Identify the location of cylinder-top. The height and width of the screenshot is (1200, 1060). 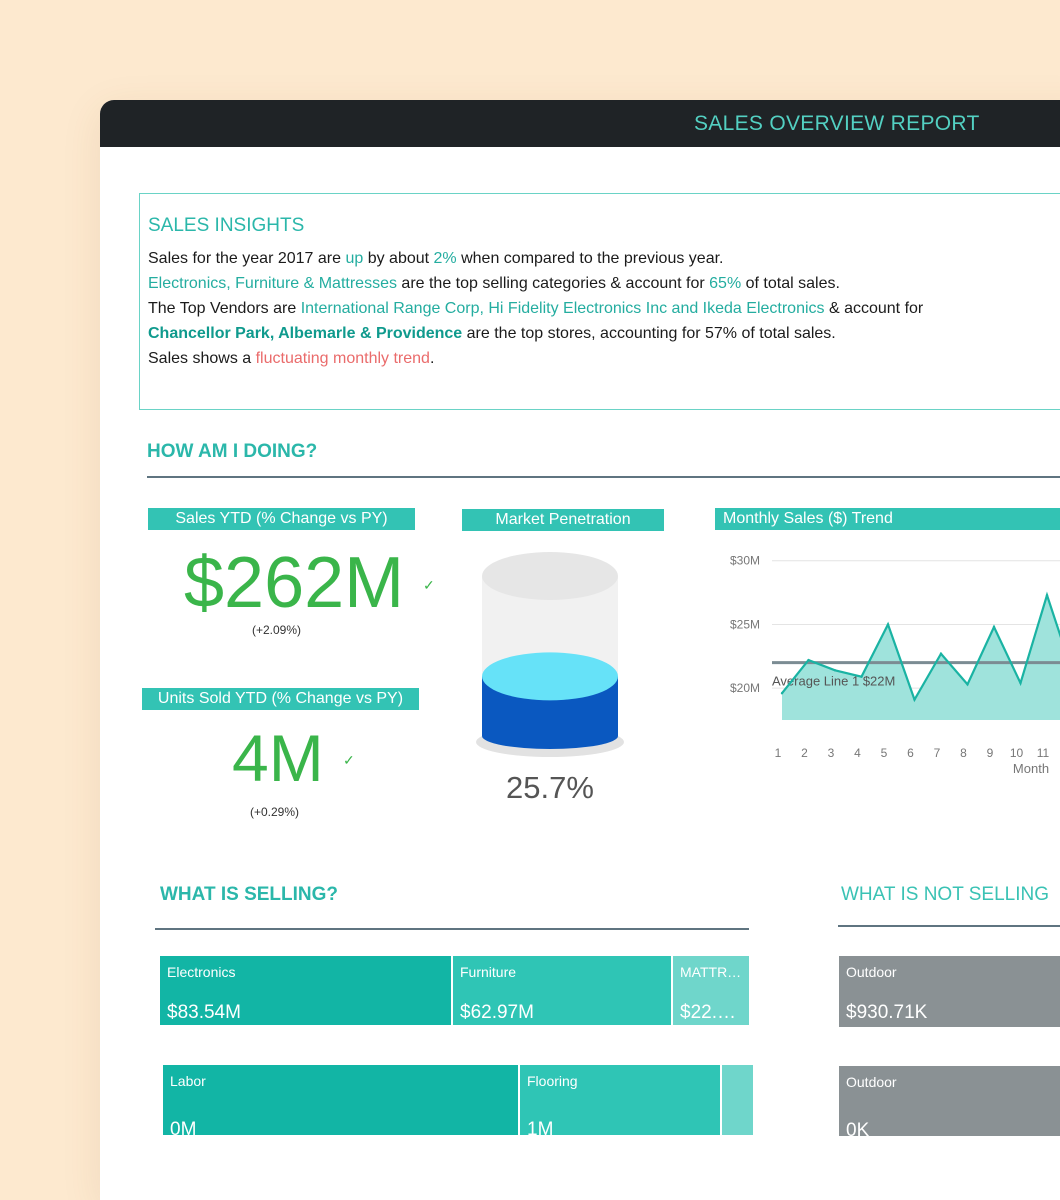
(550, 576).